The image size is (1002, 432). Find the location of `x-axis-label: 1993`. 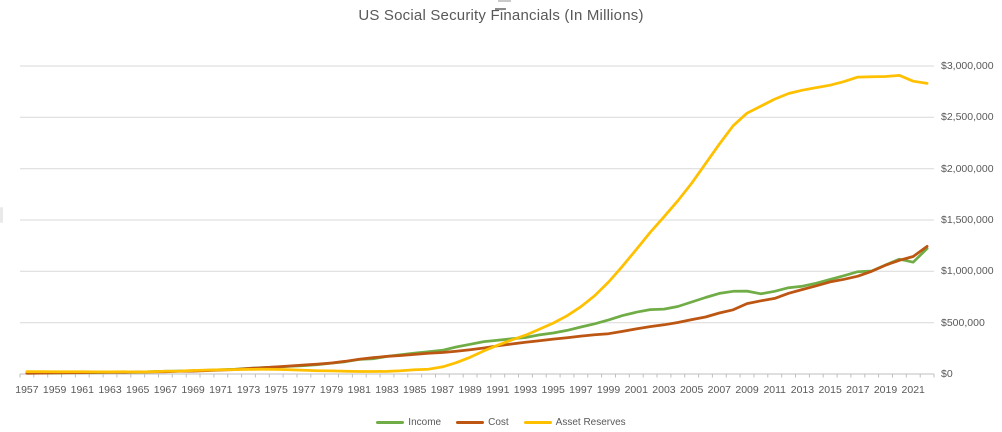

x-axis-label: 1993 is located at coordinates (525, 390).